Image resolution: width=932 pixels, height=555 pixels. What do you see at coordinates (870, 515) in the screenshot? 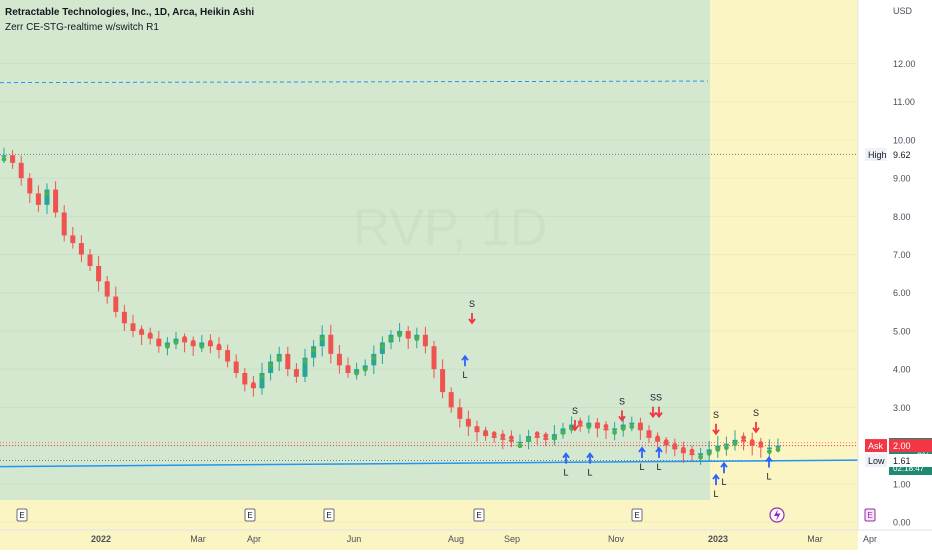
I see `future-earnings-icon` at bounding box center [870, 515].